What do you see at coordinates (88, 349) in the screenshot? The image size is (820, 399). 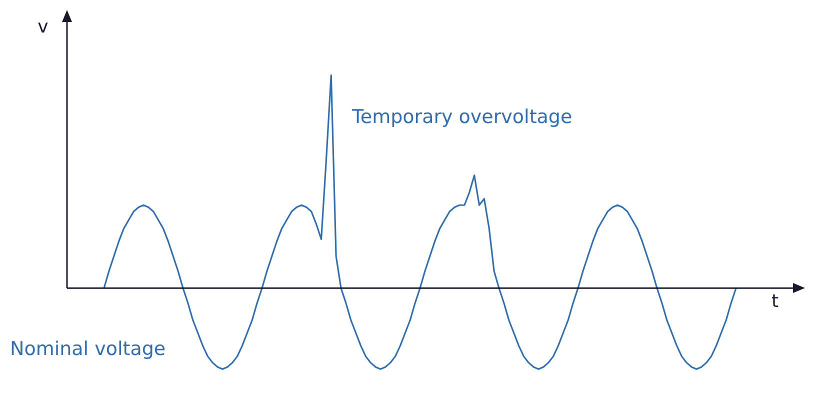 I see `annotation: Nominal voltage` at bounding box center [88, 349].